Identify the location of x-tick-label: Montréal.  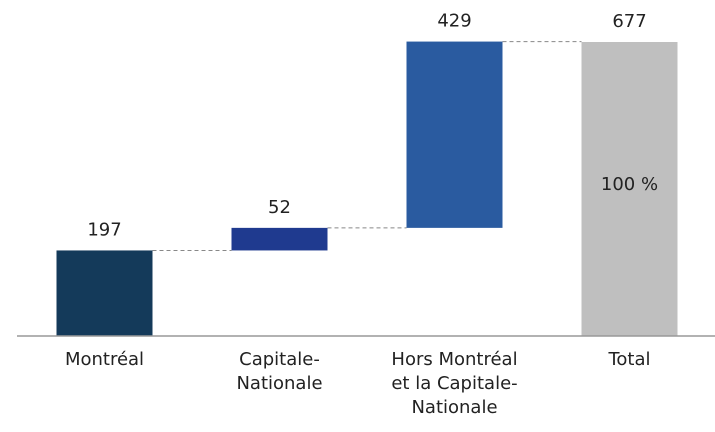
(104, 359).